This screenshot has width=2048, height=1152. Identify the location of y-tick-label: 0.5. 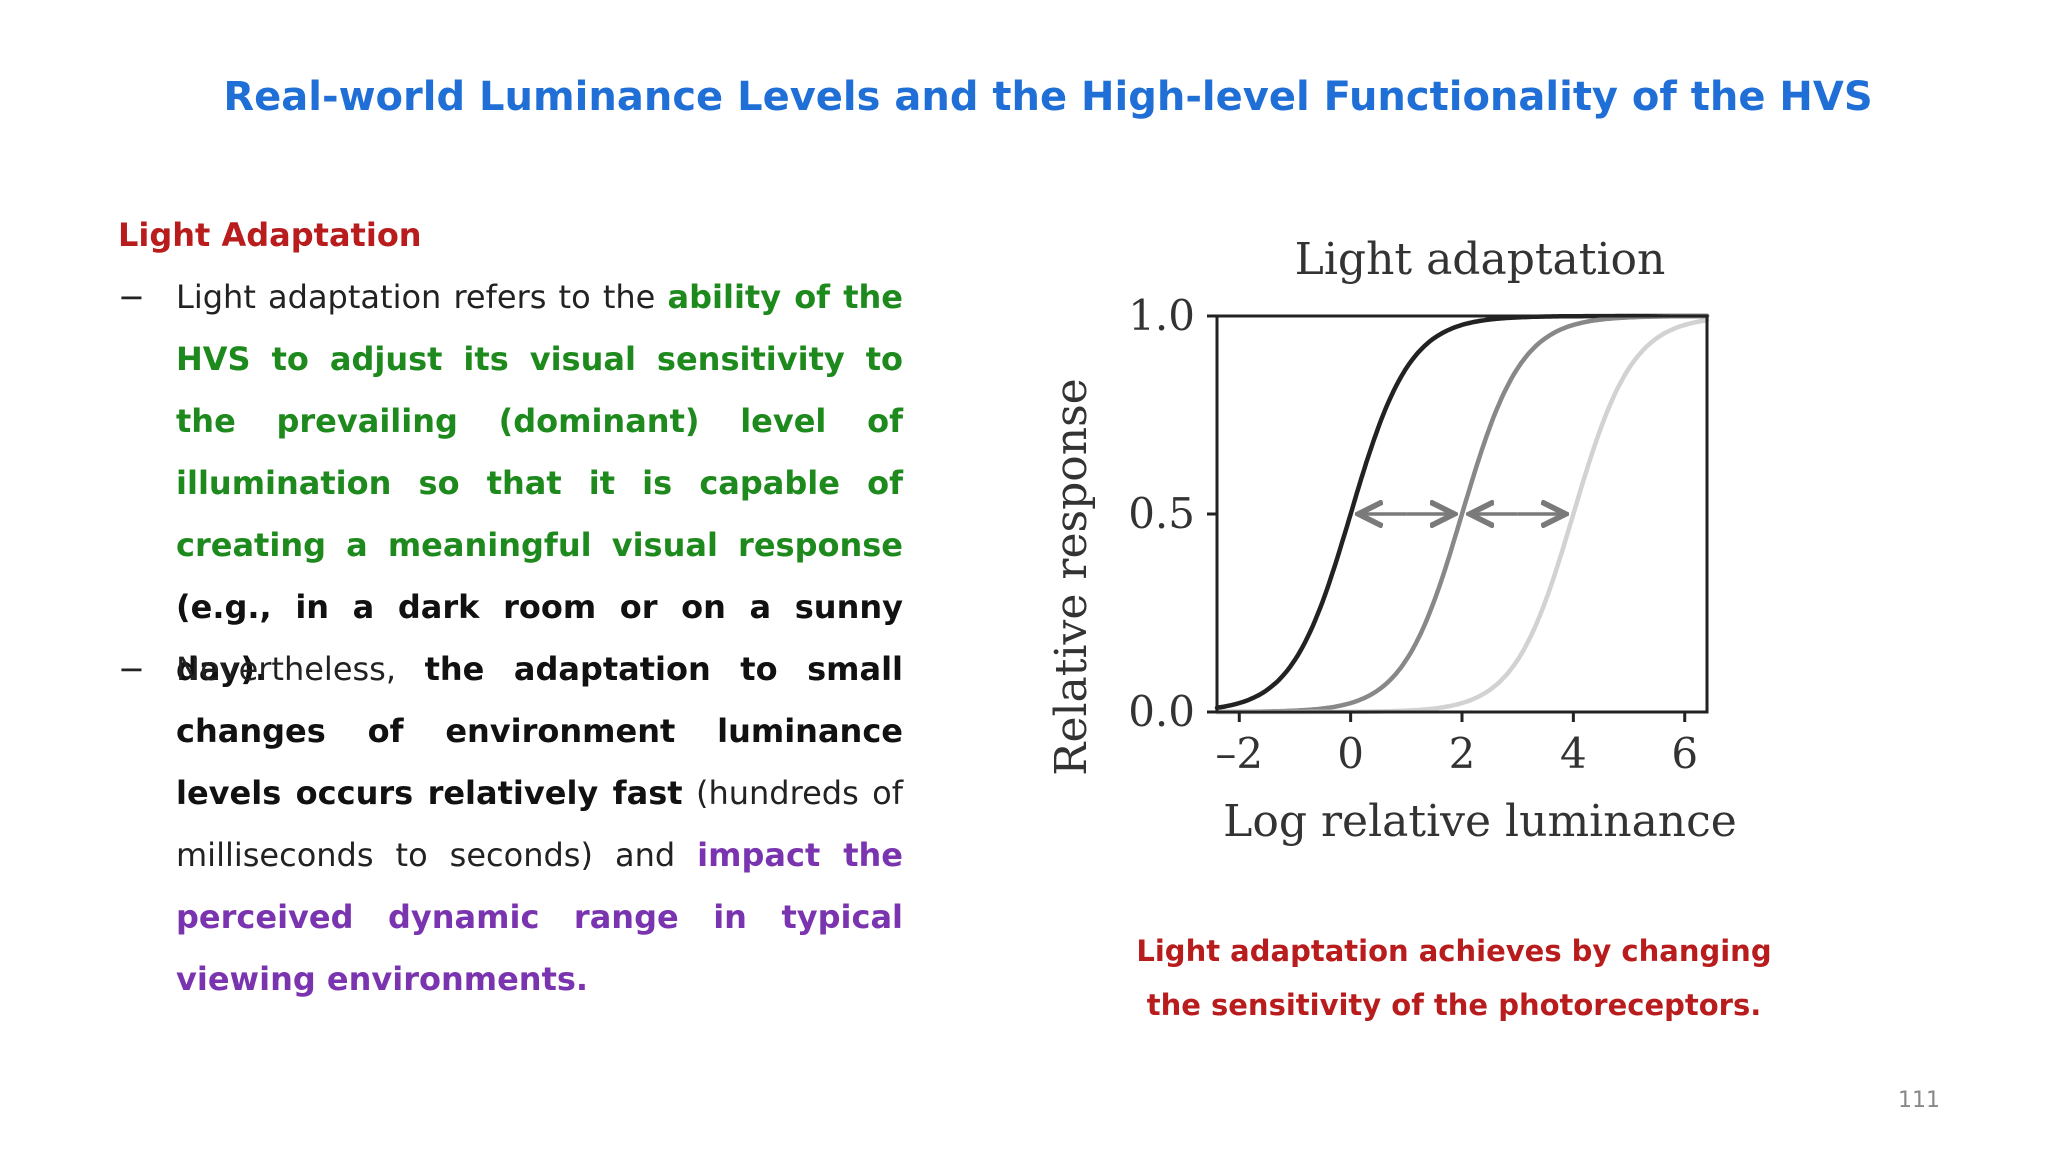
(1161, 513).